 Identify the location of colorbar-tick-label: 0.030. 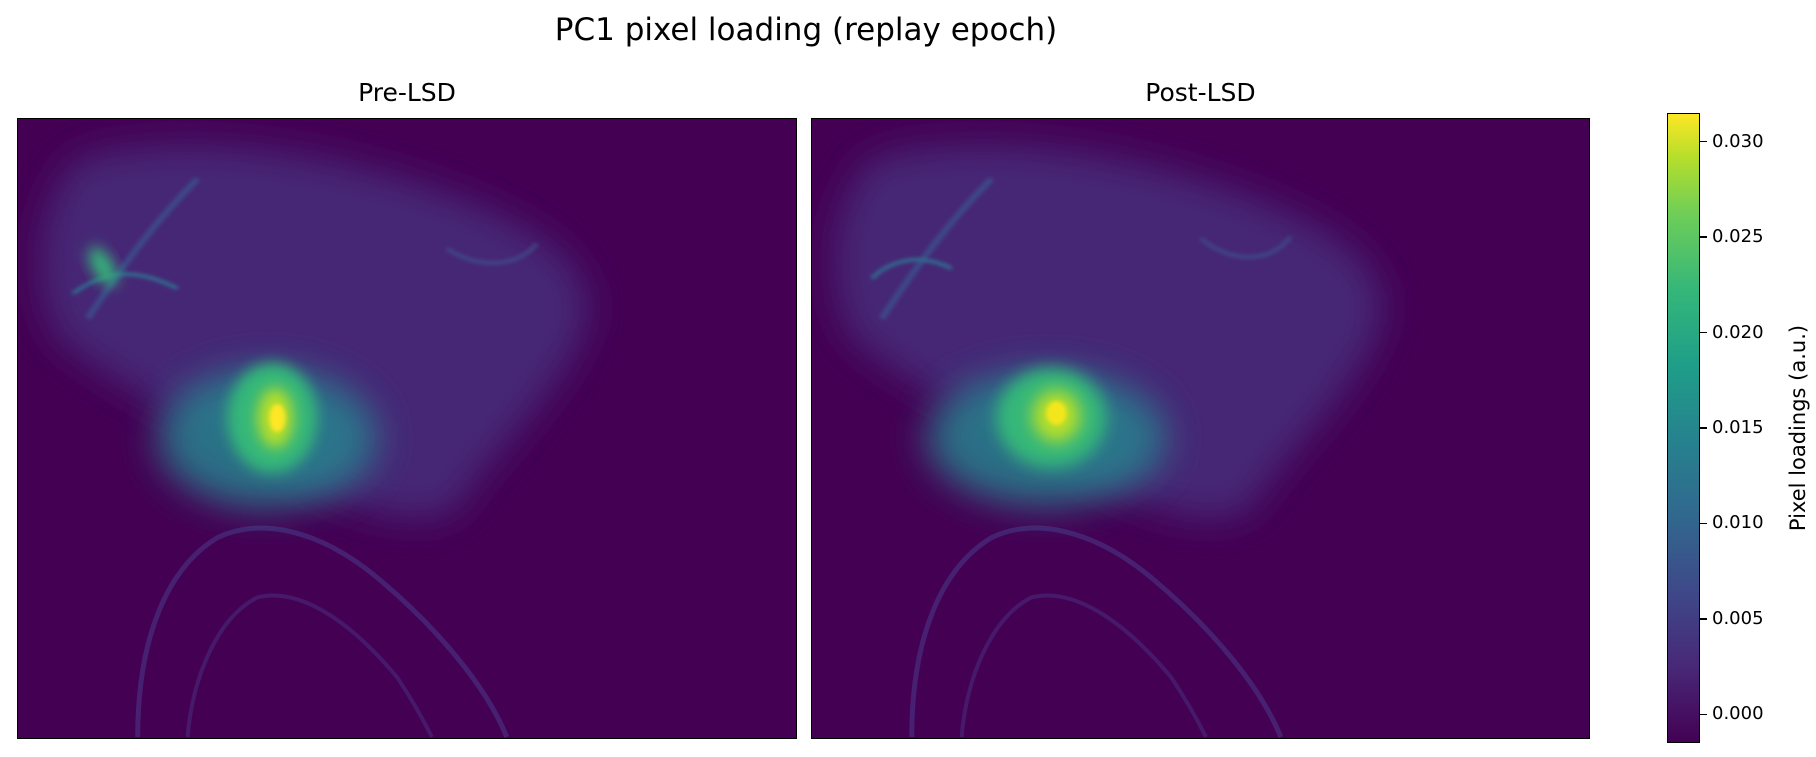
(1738, 141).